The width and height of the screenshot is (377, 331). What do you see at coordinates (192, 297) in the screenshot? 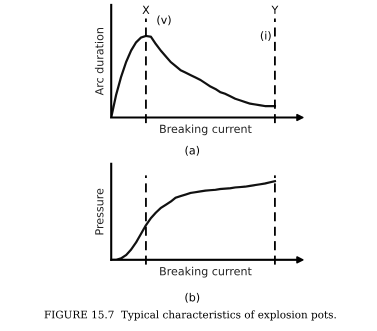
I see `text: (b)` at bounding box center [192, 297].